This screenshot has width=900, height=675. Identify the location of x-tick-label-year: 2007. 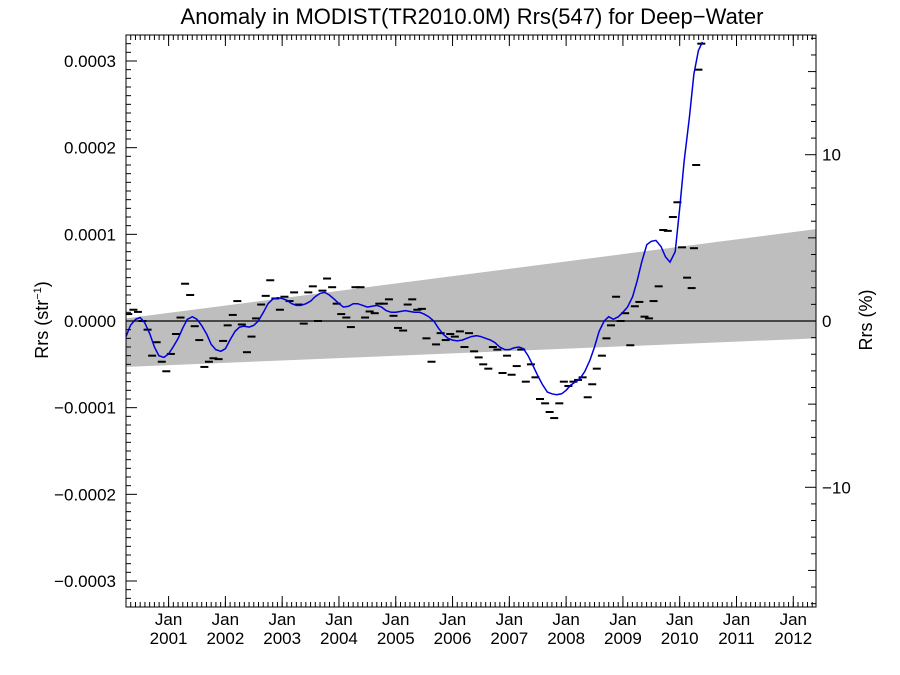
(509, 638).